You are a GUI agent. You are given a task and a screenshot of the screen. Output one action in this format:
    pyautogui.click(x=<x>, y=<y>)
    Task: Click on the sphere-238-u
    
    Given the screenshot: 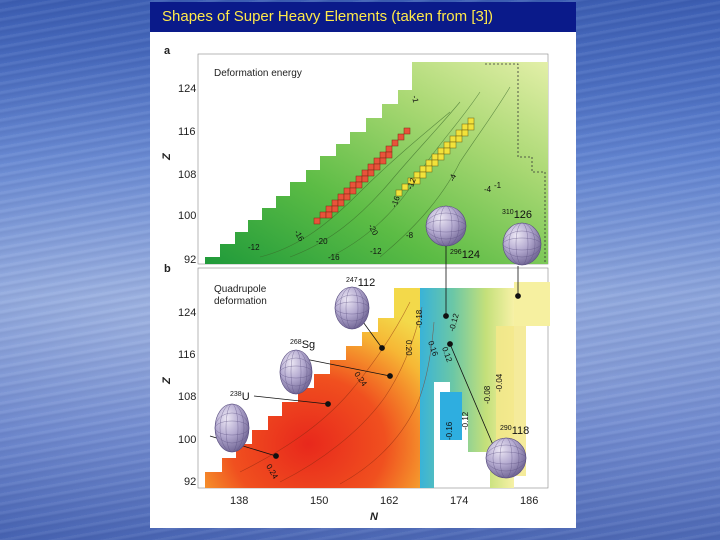 What is the action you would take?
    pyautogui.click(x=232, y=428)
    